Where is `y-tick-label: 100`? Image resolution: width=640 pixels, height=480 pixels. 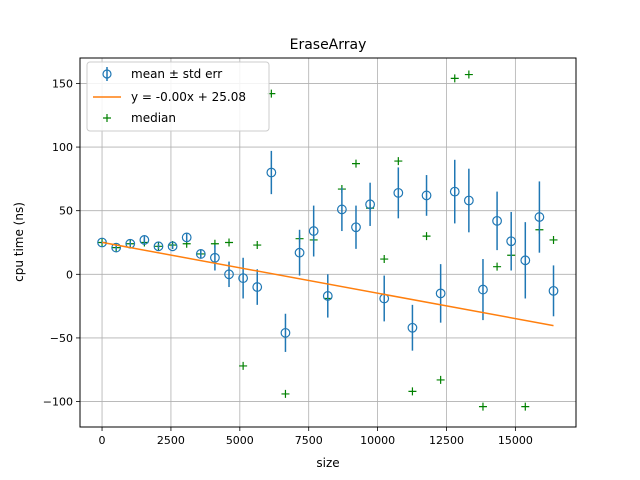
y-tick-label: 100 is located at coordinates (62, 147).